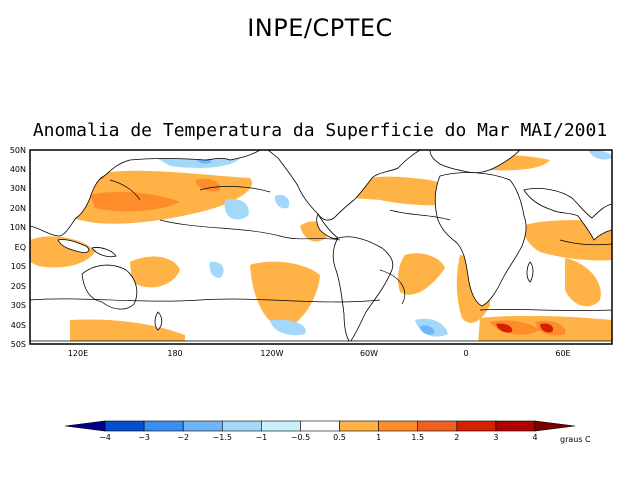 The width and height of the screenshot is (640, 494). Describe the element at coordinates (18, 344) in the screenshot. I see `lat-label: 50S` at that location.